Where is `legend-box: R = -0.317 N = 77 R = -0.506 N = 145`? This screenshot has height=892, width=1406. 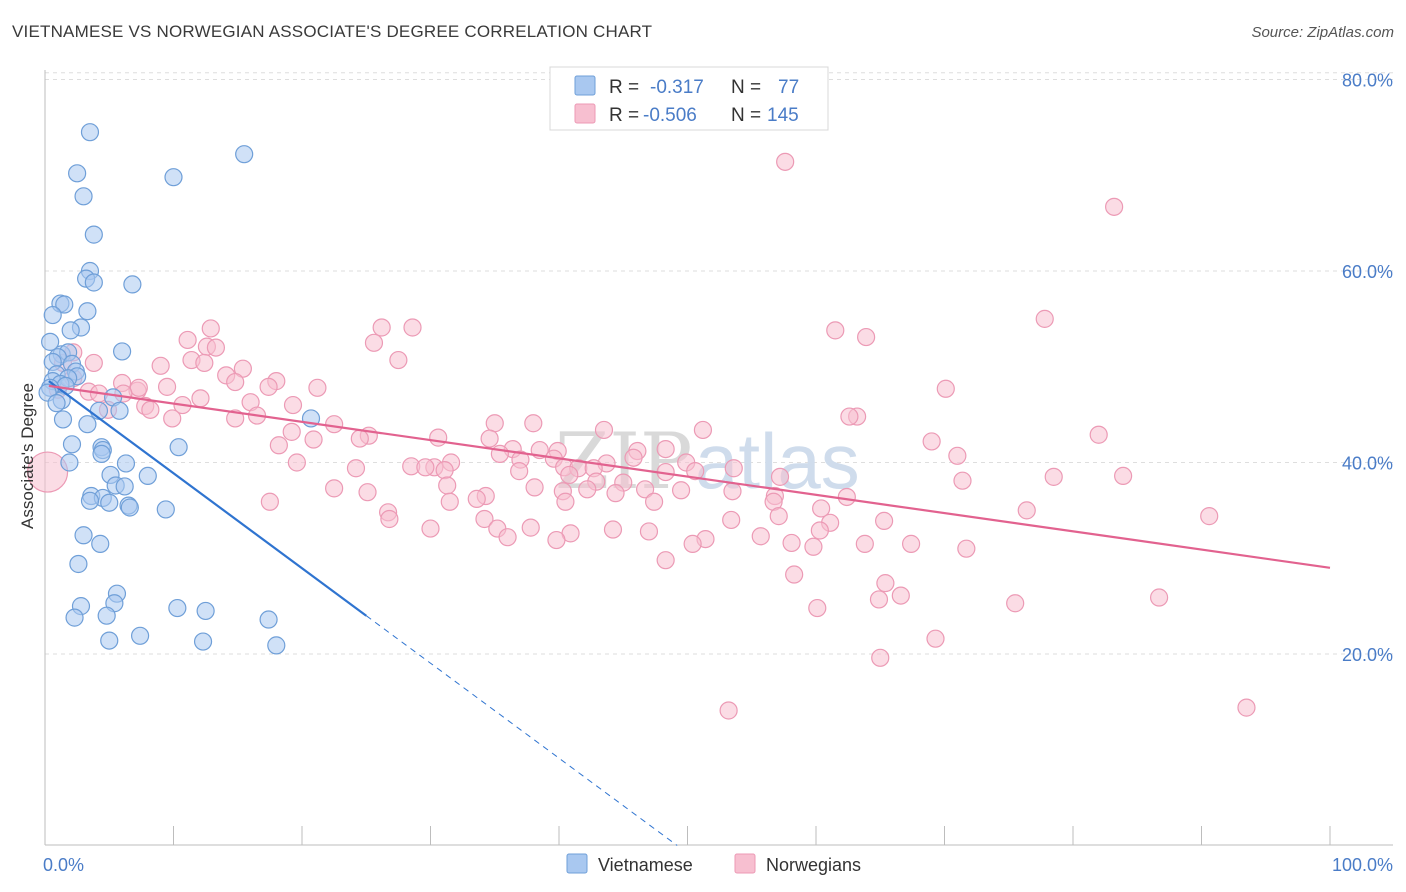 legend-box: R = -0.317 N = 77 R = -0.506 N = 145 is located at coordinates (689, 98).